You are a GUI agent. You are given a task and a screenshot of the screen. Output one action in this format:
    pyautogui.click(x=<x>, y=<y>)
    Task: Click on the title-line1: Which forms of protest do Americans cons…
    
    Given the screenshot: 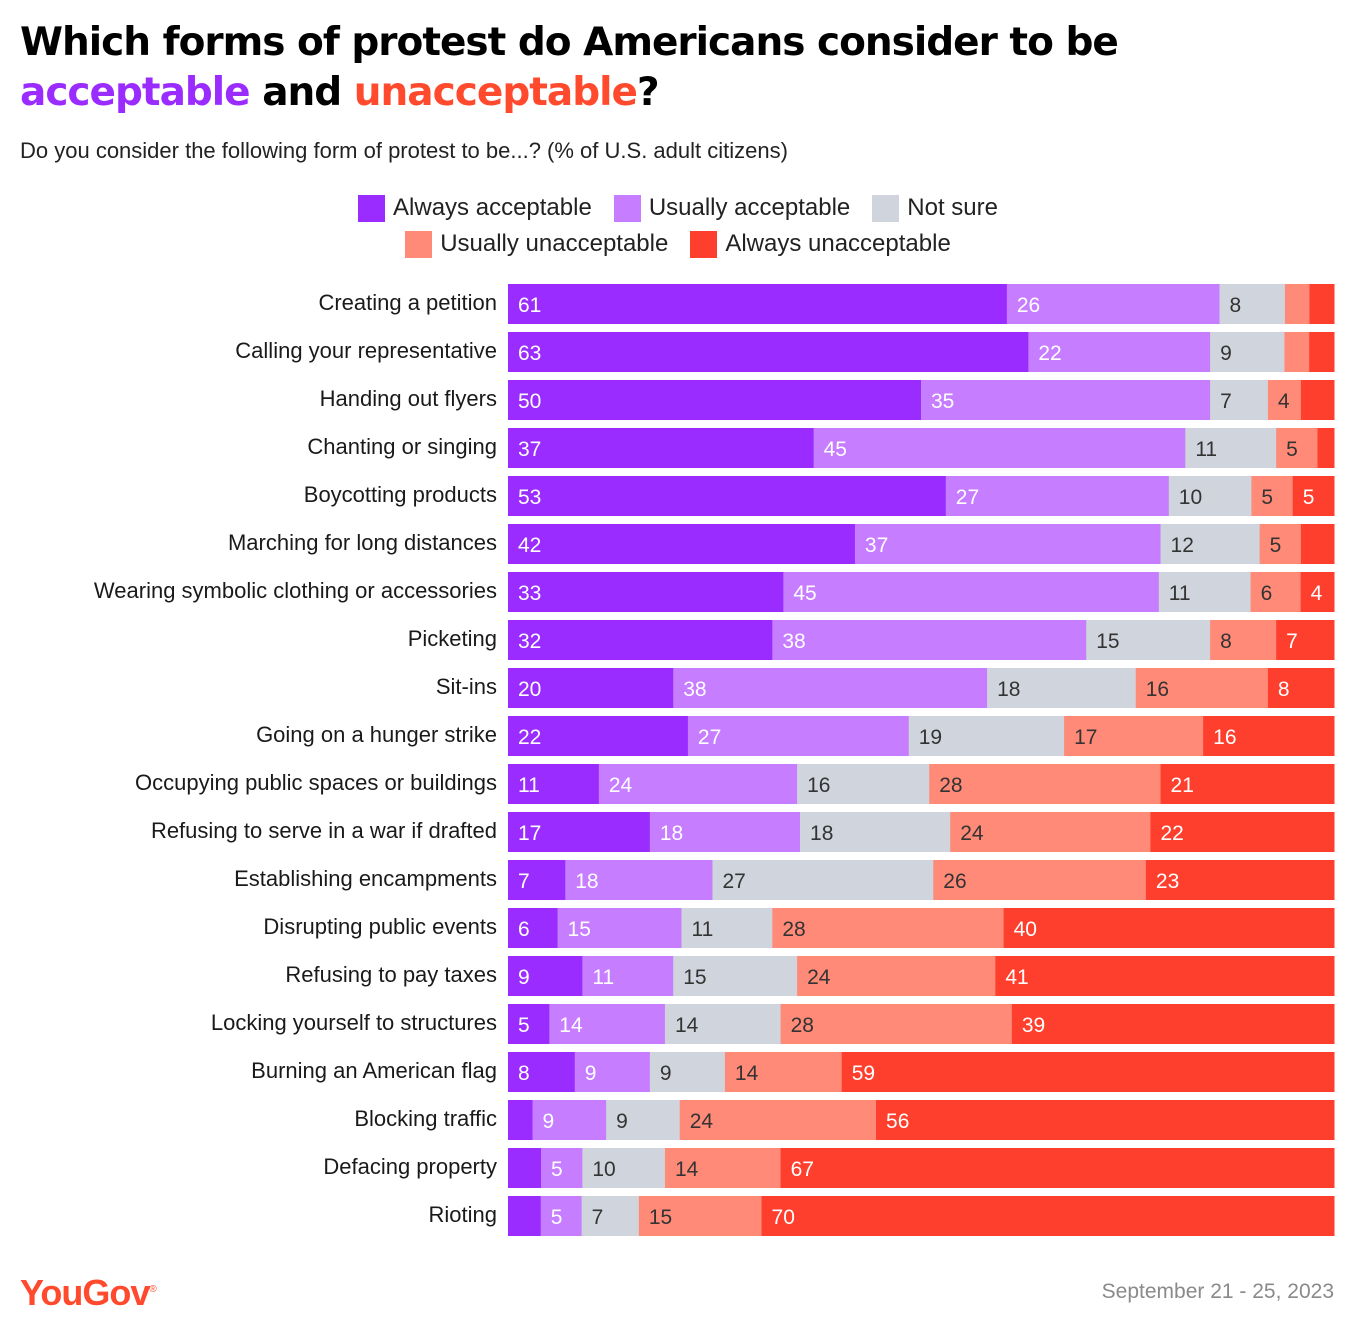 What is the action you would take?
    pyautogui.click(x=569, y=42)
    